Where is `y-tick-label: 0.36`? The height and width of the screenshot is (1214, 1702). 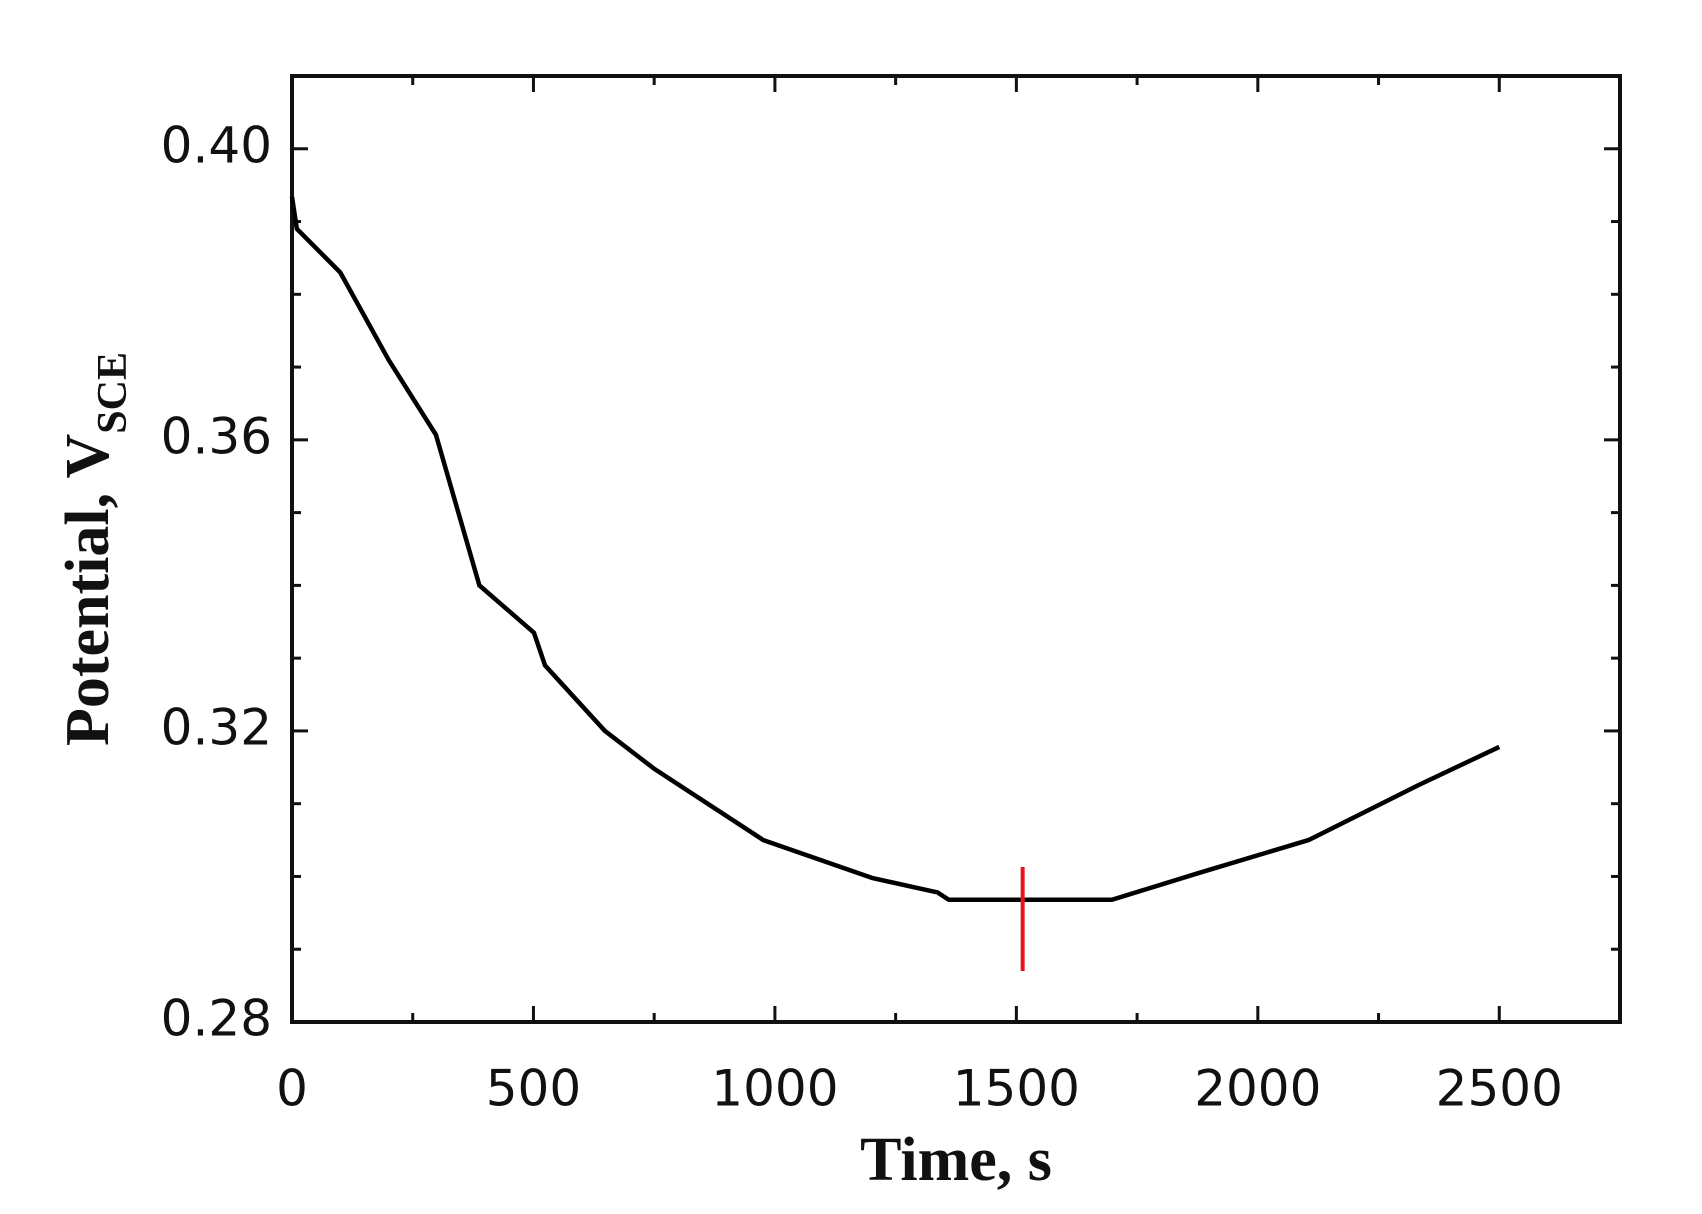 y-tick-label: 0.36 is located at coordinates (216, 436).